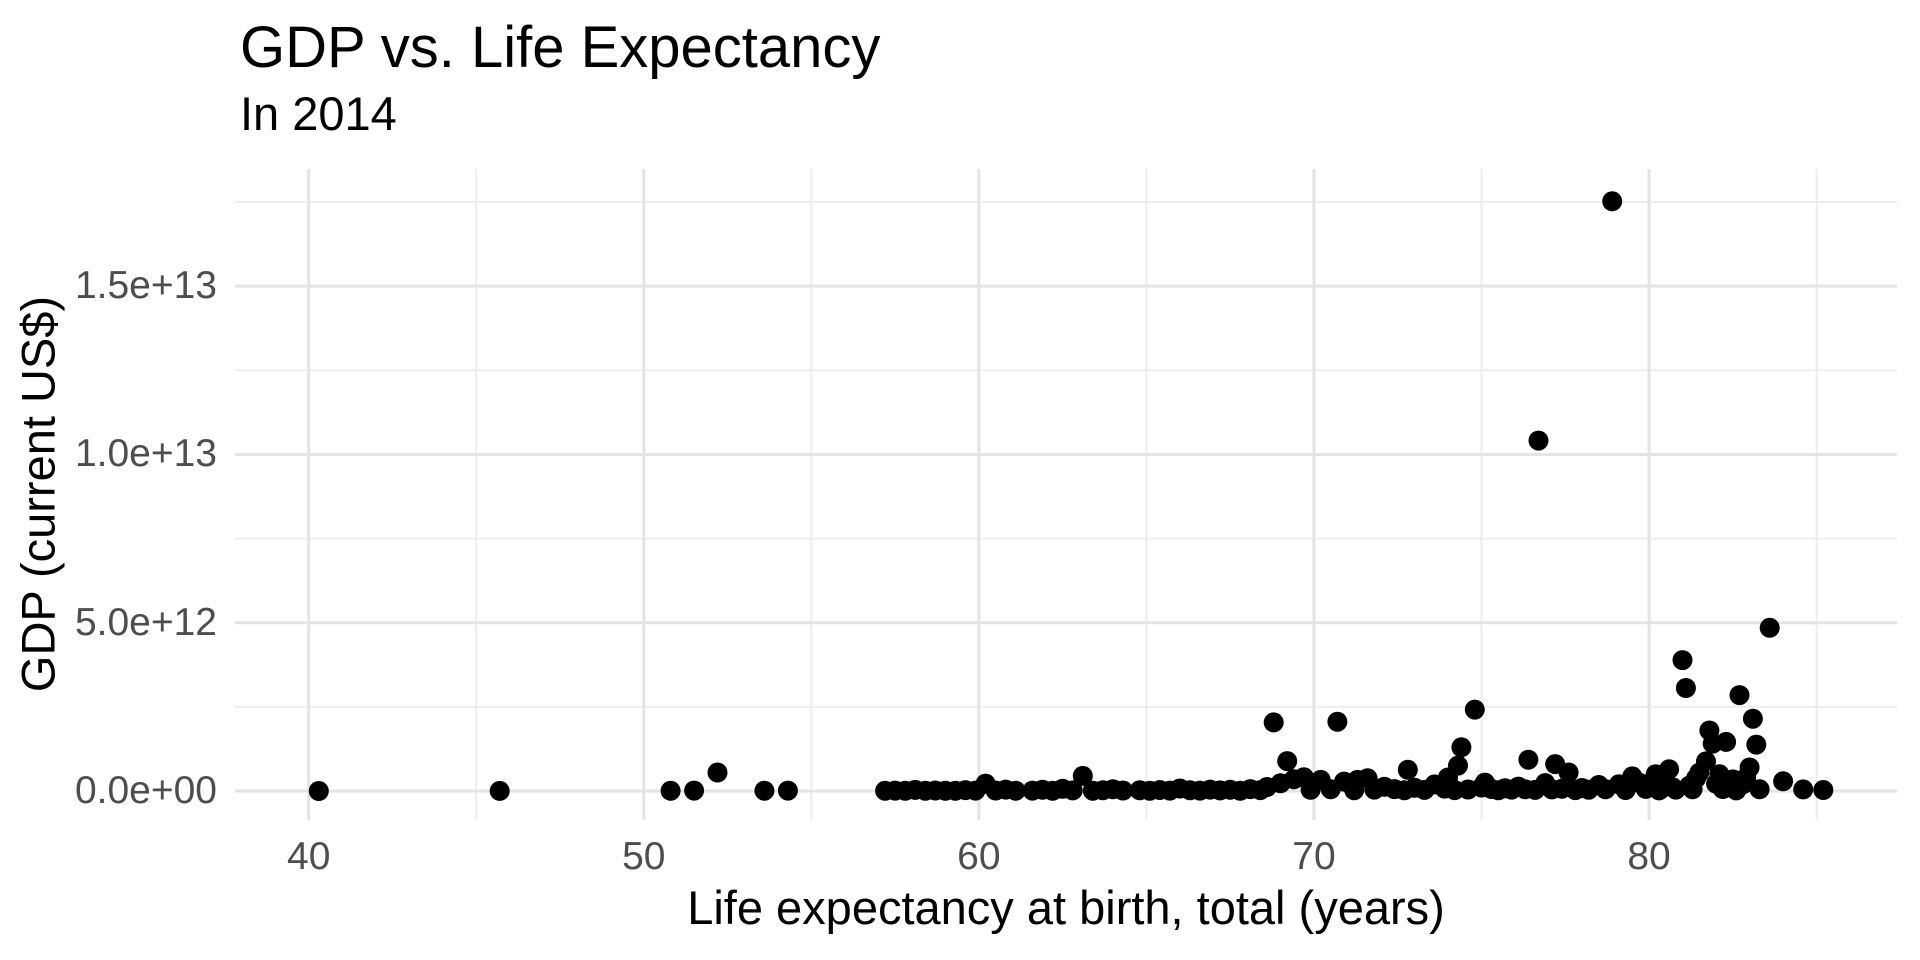 This screenshot has height=960, width=1920. I want to click on x-tick-label: 80, so click(1649, 856).